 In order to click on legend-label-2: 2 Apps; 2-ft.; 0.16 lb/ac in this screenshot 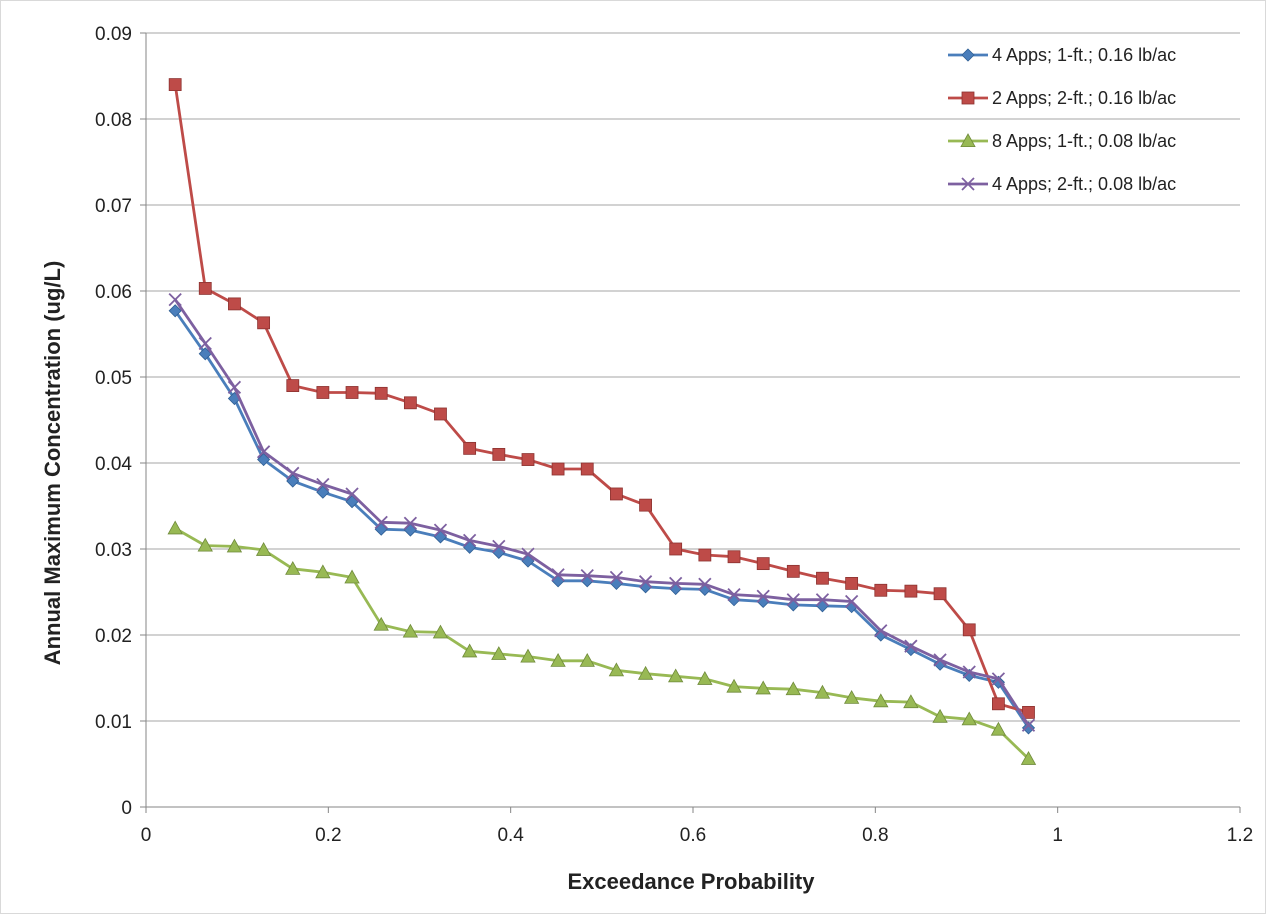, I will do `click(1084, 98)`.